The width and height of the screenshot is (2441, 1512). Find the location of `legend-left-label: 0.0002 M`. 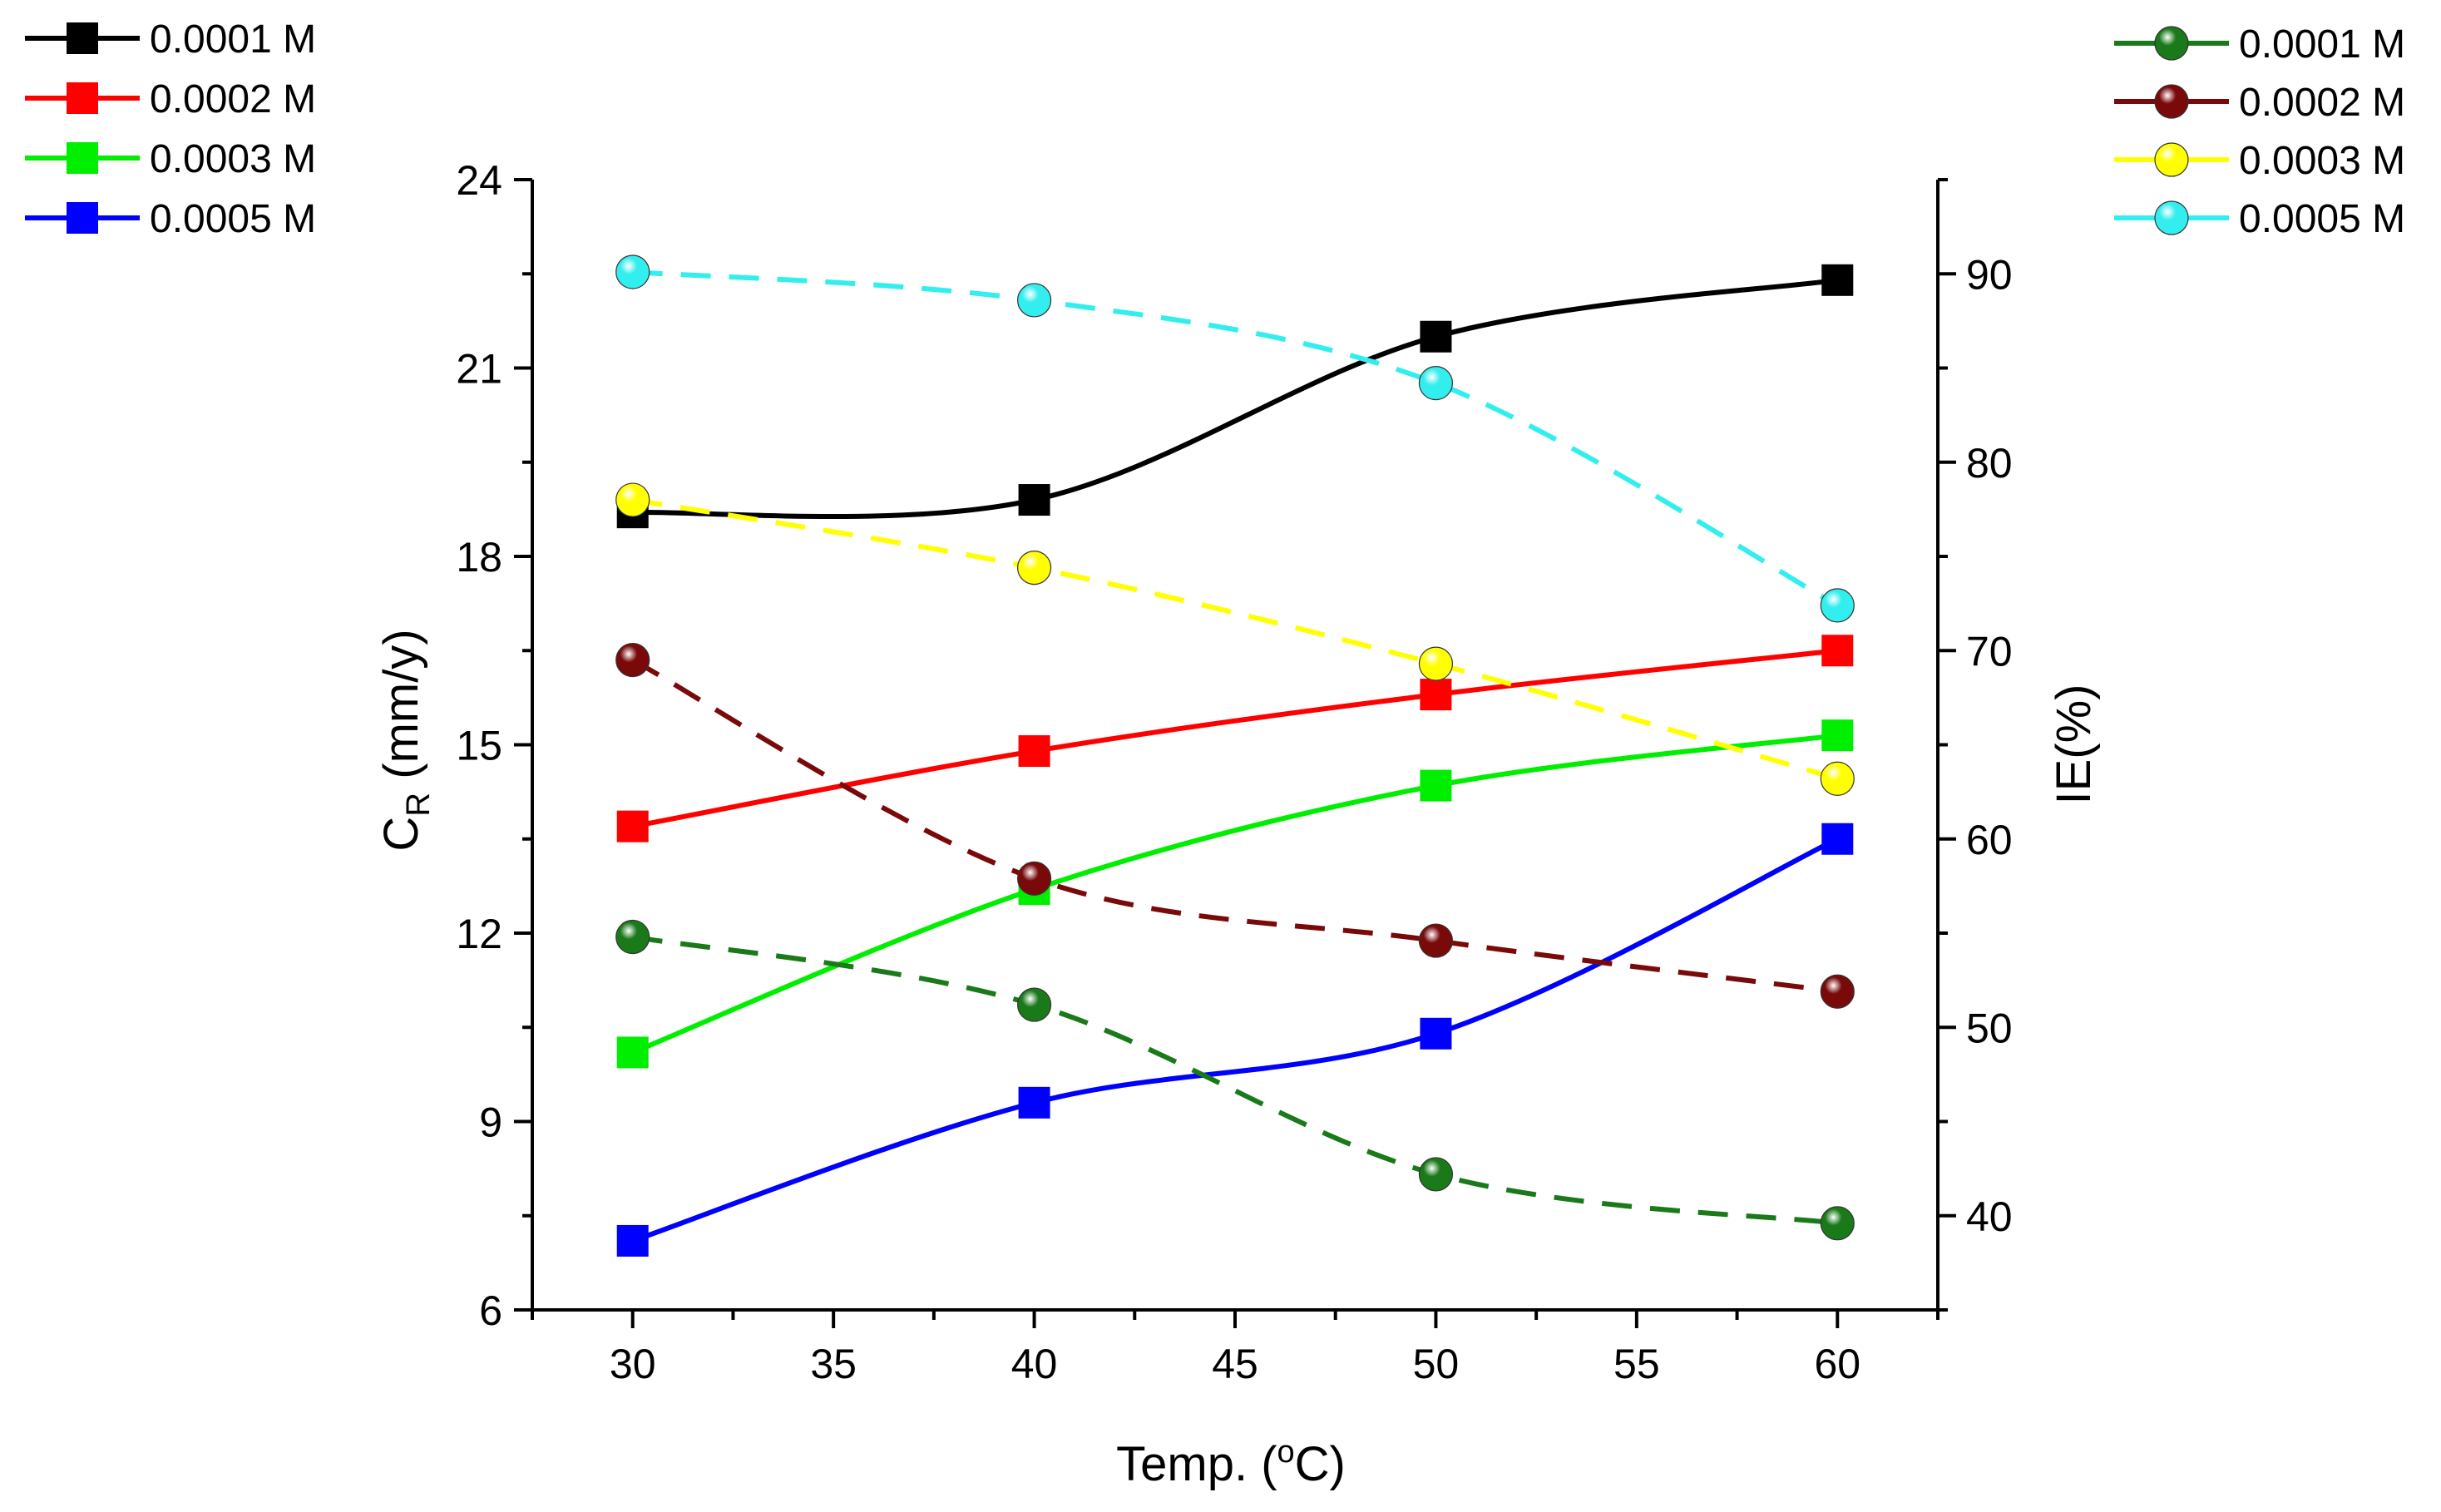

legend-left-label: 0.0002 M is located at coordinates (233, 99).